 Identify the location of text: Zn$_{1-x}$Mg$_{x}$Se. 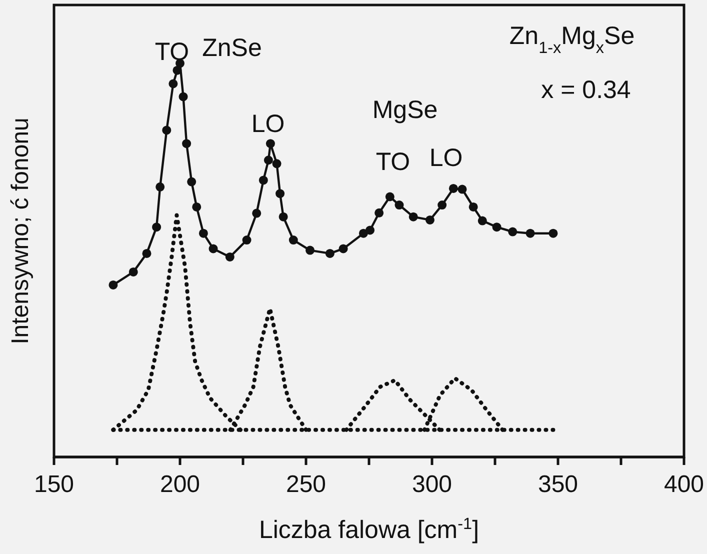
(572, 39).